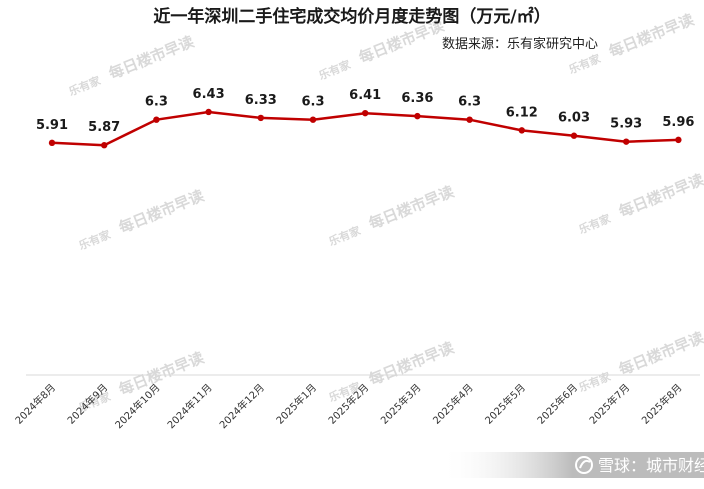  What do you see at coordinates (189, 406) in the screenshot?
I see `x-tick-label: 2024年11月` at bounding box center [189, 406].